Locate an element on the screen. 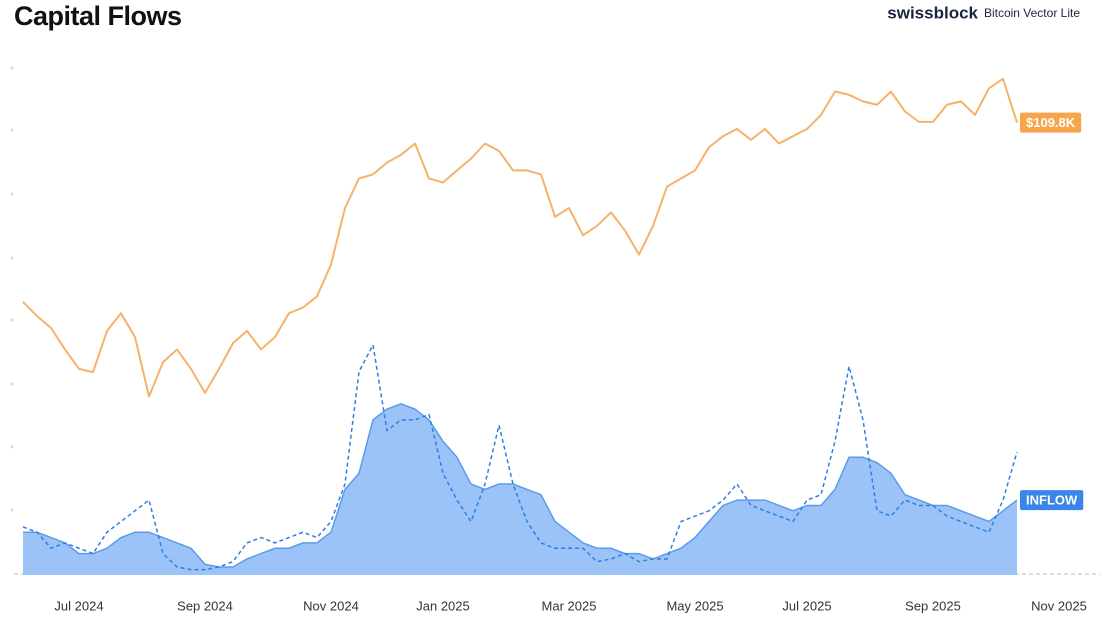 The image size is (1100, 630). end-label: $109.8K is located at coordinates (1051, 122).